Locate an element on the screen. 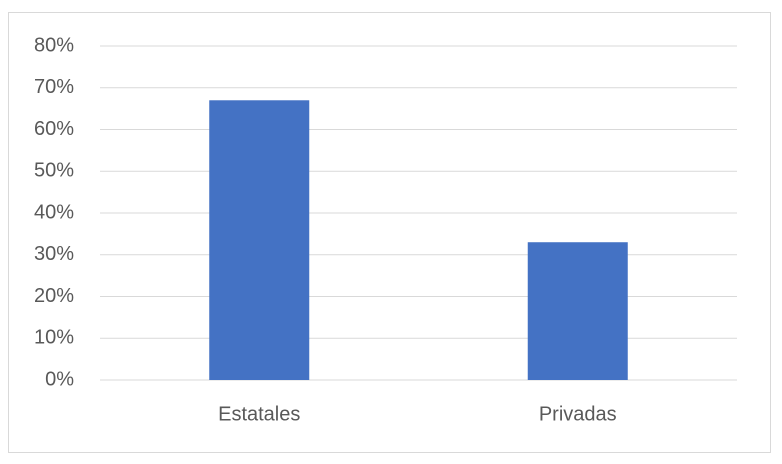  y-tick-label: 50% is located at coordinates (54, 171).